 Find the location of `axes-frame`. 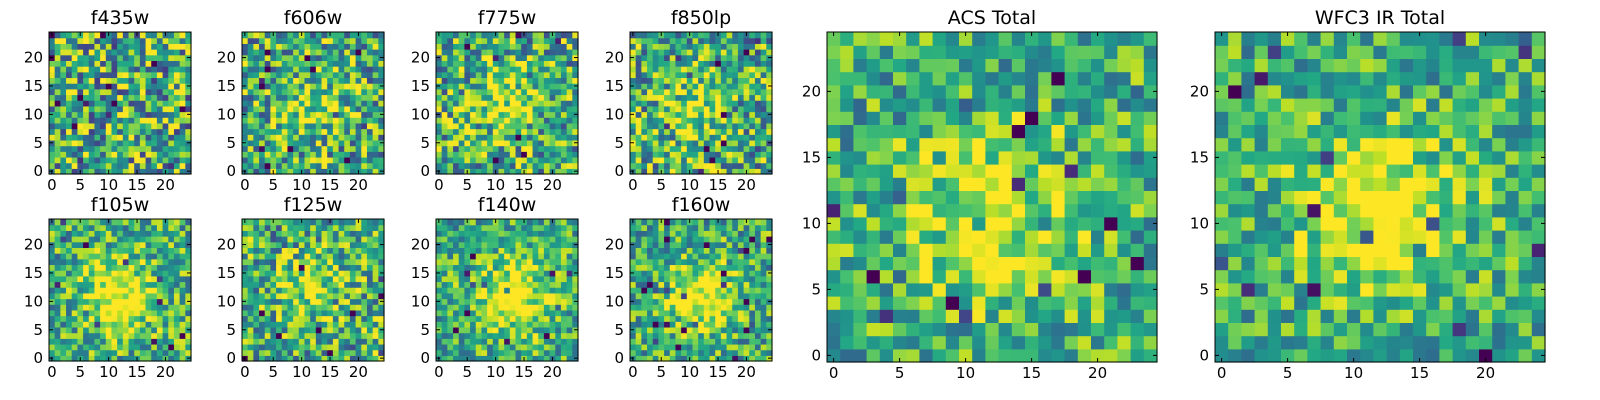

axes-frame is located at coordinates (701, 103).